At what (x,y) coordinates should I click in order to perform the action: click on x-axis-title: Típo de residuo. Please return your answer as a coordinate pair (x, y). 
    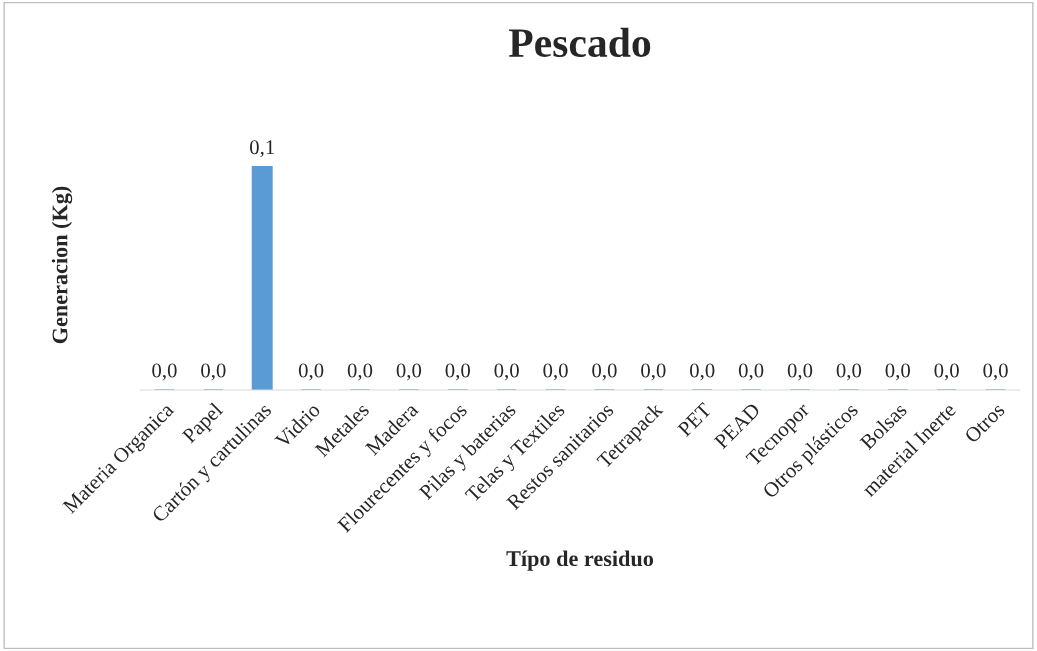
    Looking at the image, I should click on (580, 560).